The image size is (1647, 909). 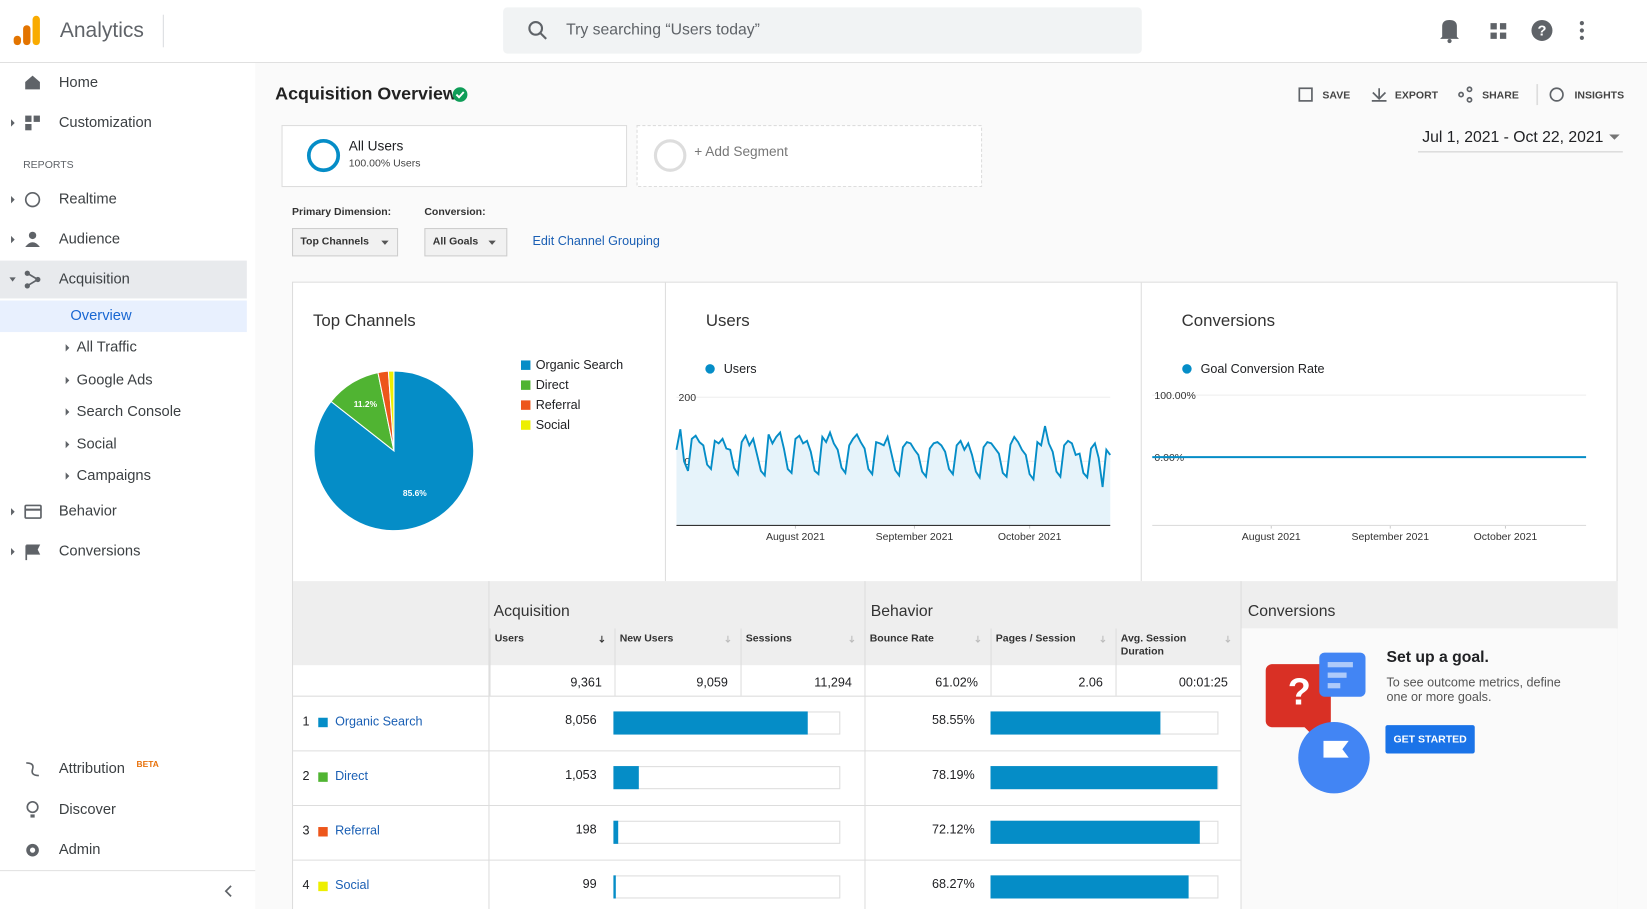 What do you see at coordinates (1187, 369) in the screenshot?
I see `legend-dot` at bounding box center [1187, 369].